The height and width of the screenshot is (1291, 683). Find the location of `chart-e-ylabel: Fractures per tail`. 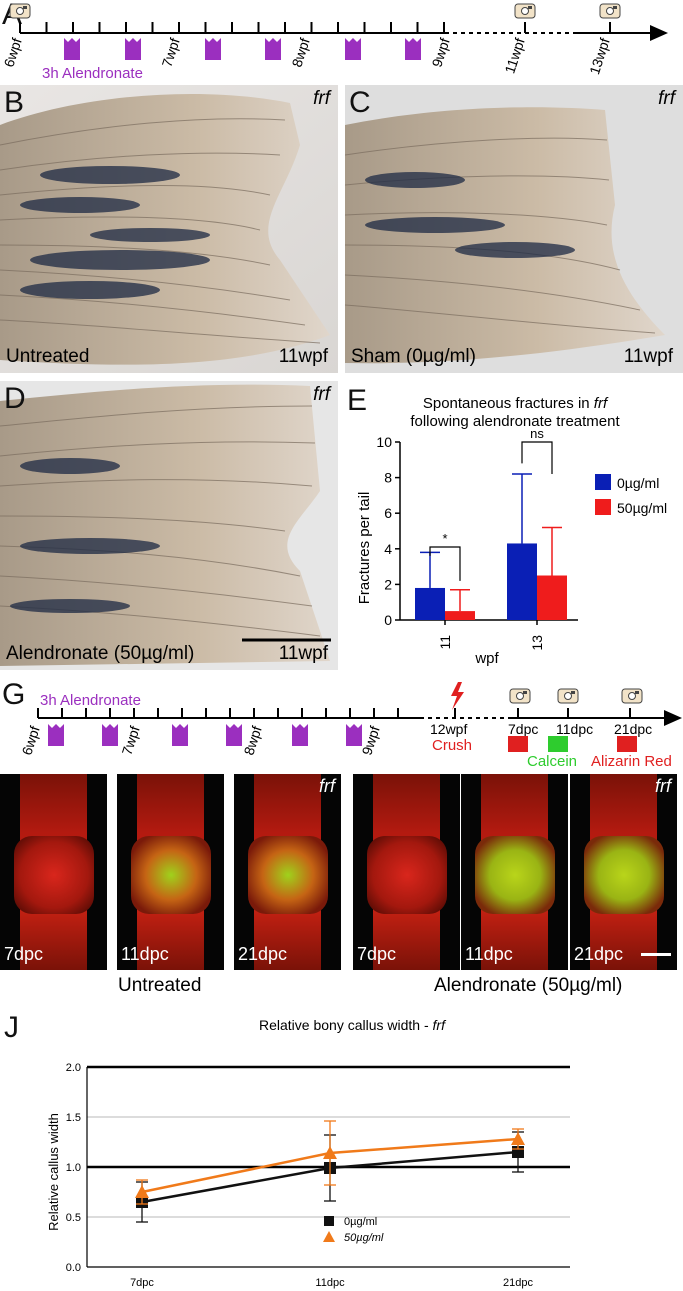

chart-e-ylabel: Fractures per tail is located at coordinates (364, 548).